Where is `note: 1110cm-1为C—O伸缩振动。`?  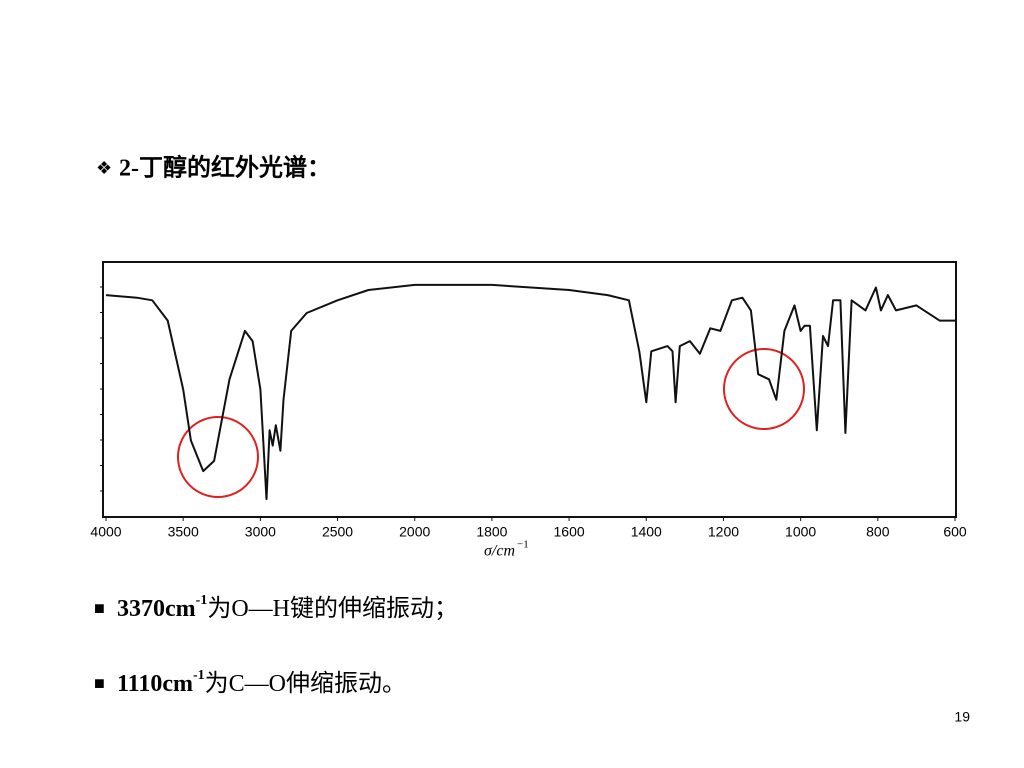
note: 1110cm-1为C—O伸缩振动。 is located at coordinates (261, 682).